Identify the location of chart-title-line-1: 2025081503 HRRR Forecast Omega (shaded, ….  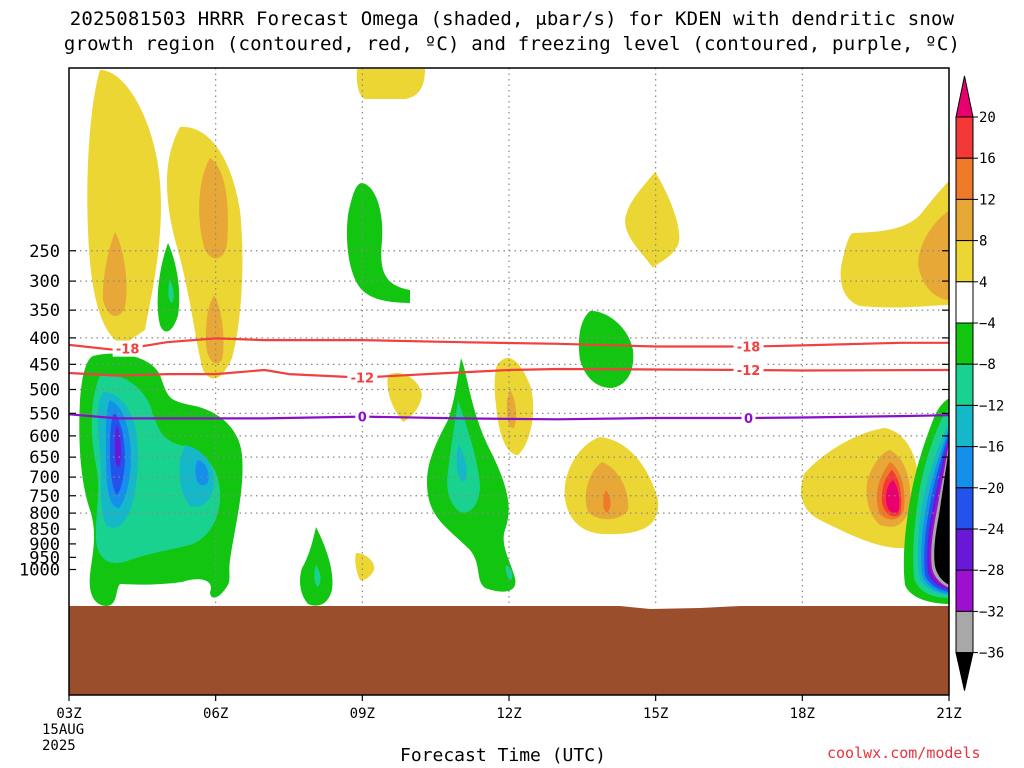
(512, 19).